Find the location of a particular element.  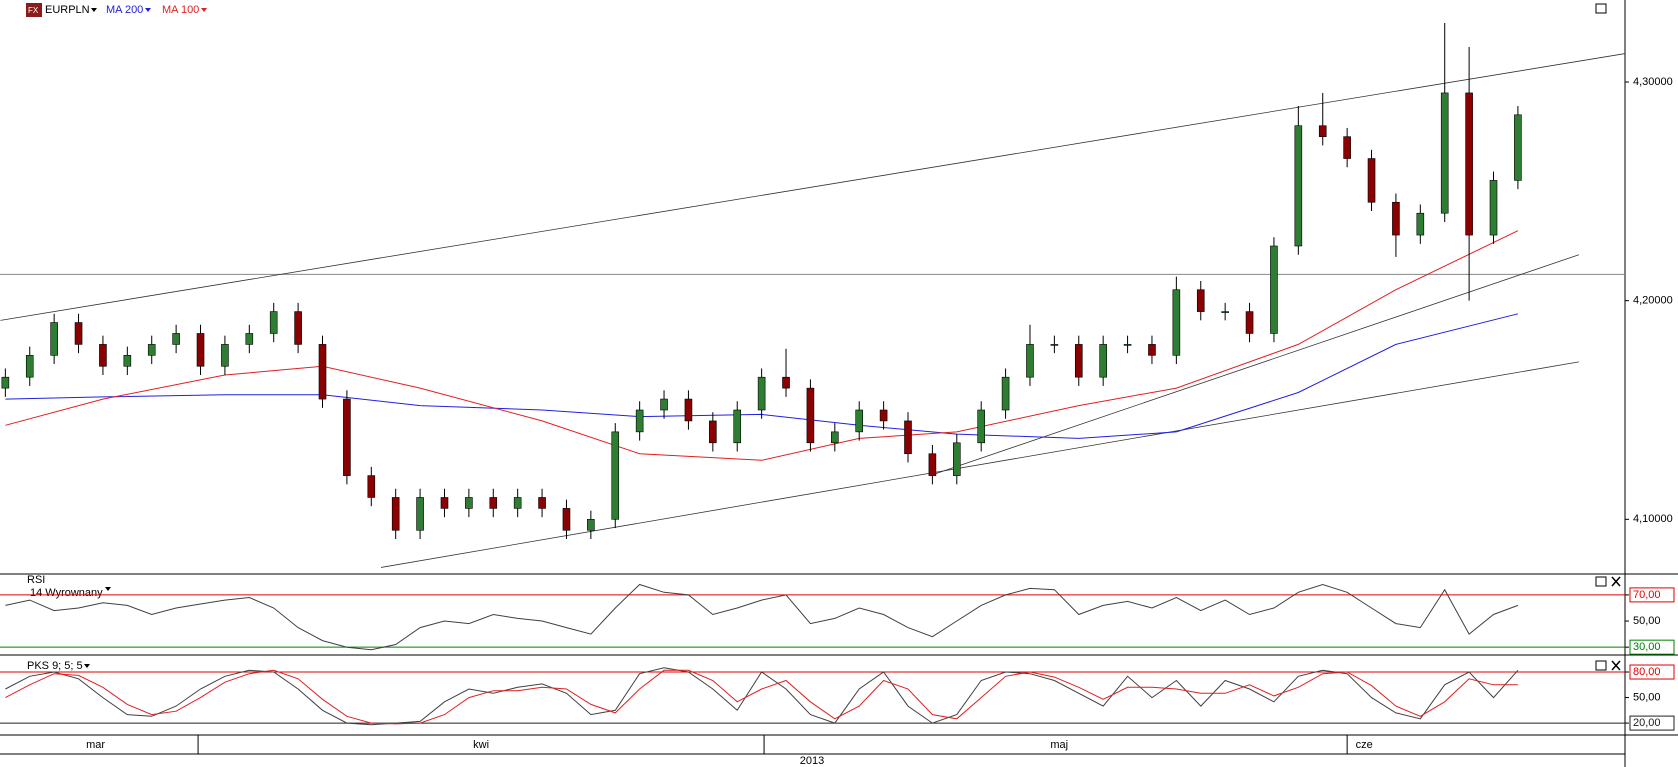

month-label: maj is located at coordinates (1059, 745).